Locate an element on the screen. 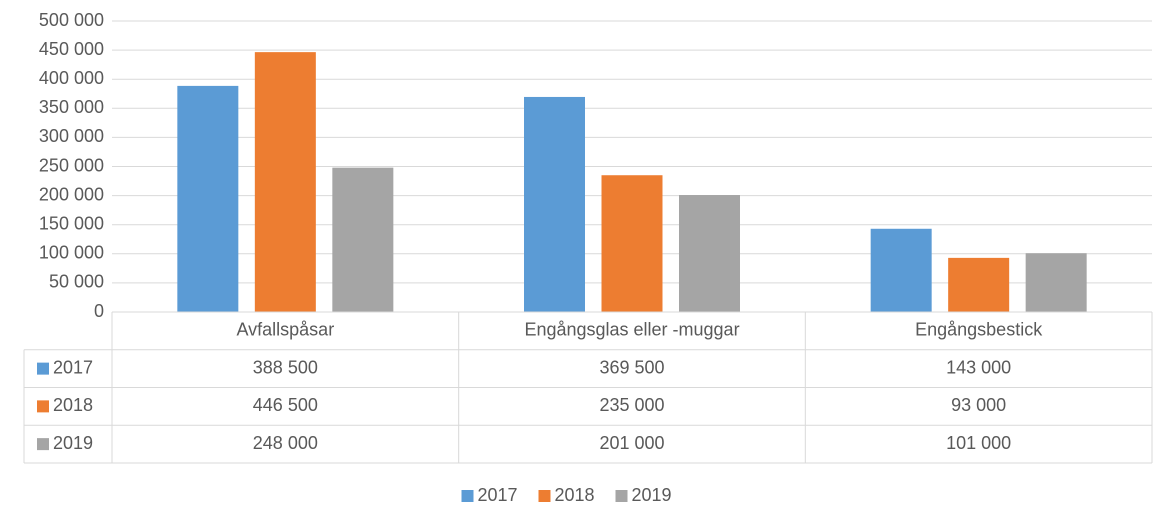 The image size is (1153, 508). legend-label: 2019 is located at coordinates (652, 495).